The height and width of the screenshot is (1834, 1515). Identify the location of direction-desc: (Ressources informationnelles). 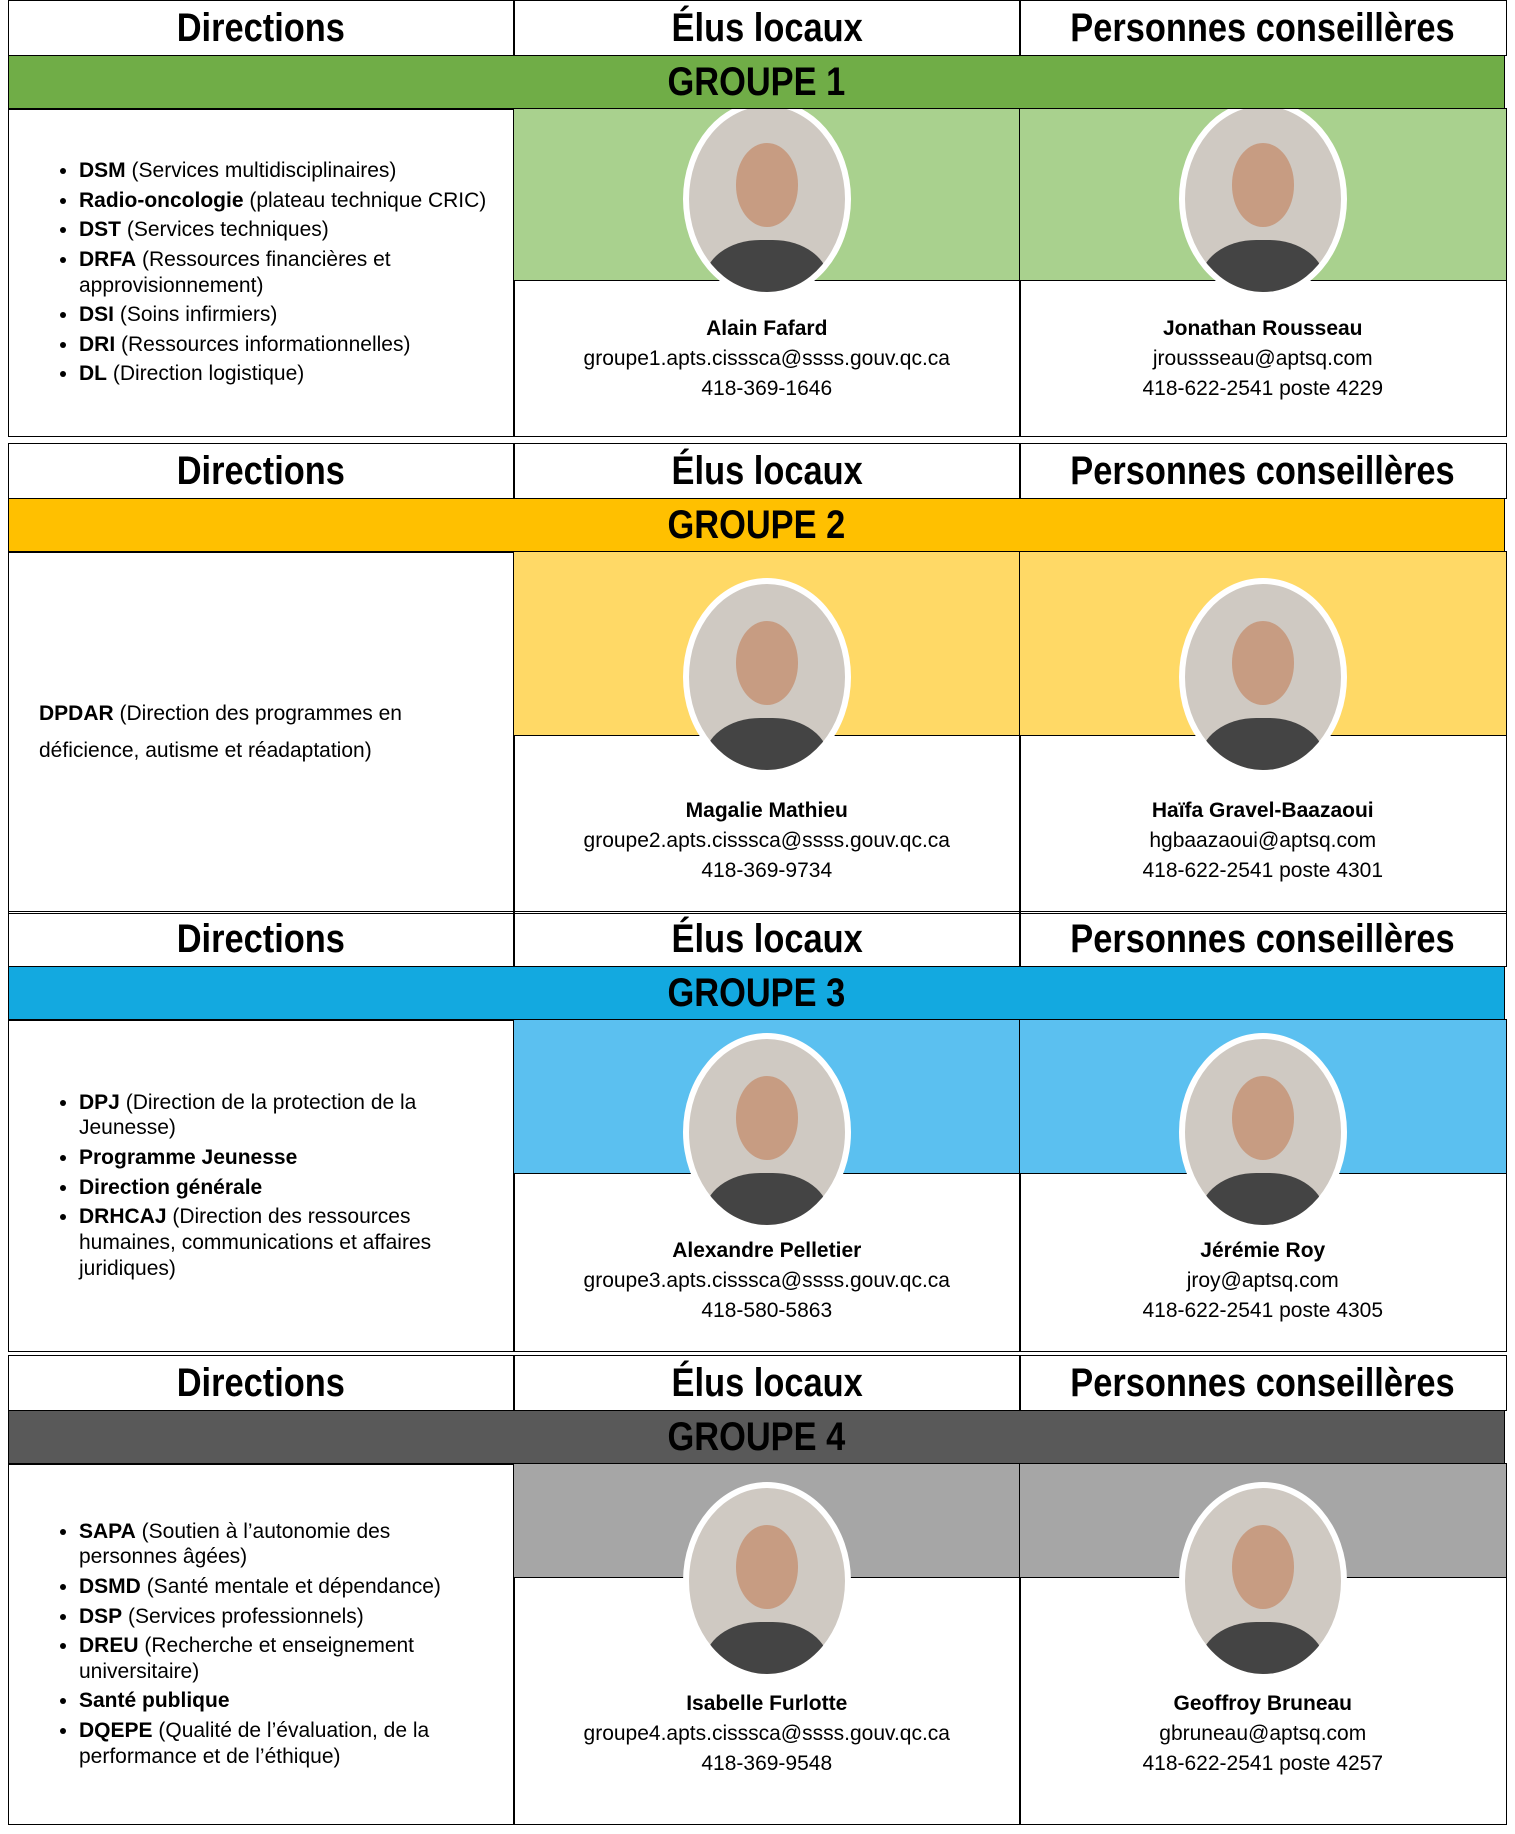
(266, 344).